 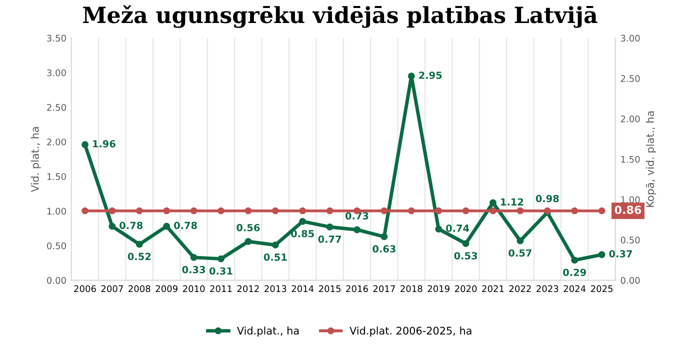 What do you see at coordinates (411, 288) in the screenshot?
I see `x-tick-label: 2018` at bounding box center [411, 288].